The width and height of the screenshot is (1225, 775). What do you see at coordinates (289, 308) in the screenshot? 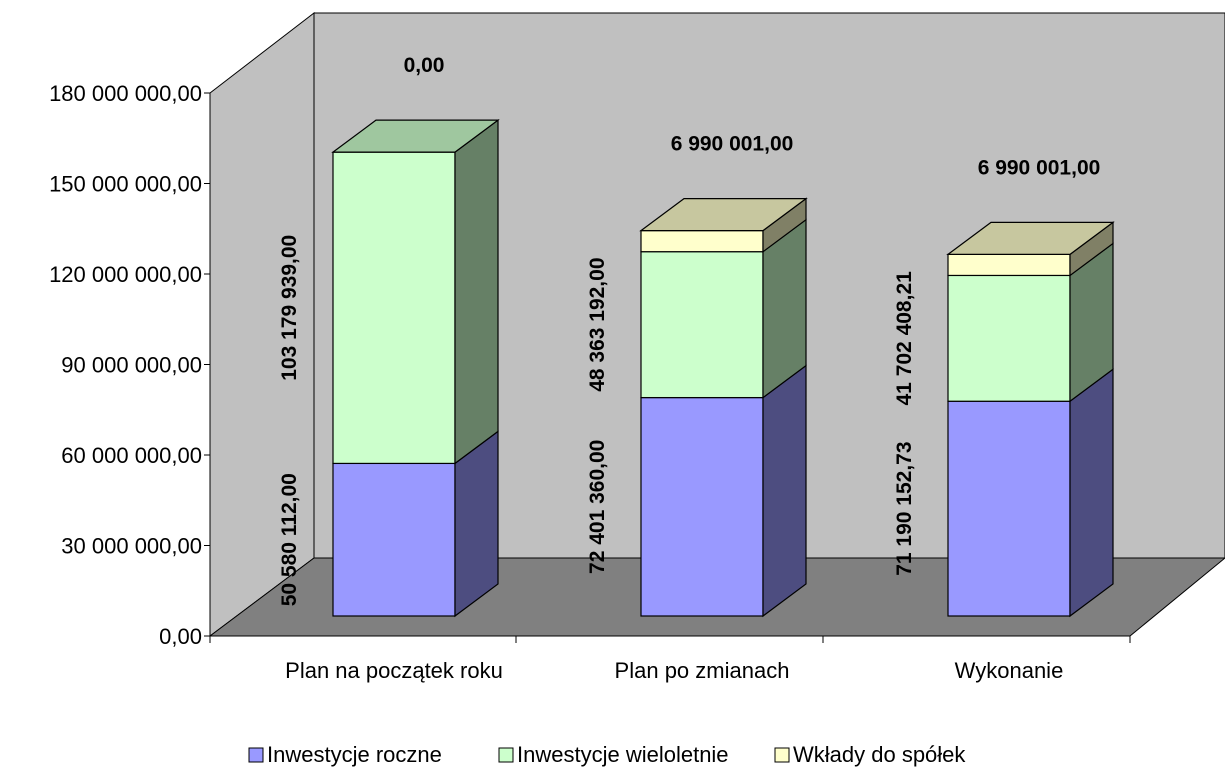
I see `data-label: 103 179 939,00` at bounding box center [289, 308].